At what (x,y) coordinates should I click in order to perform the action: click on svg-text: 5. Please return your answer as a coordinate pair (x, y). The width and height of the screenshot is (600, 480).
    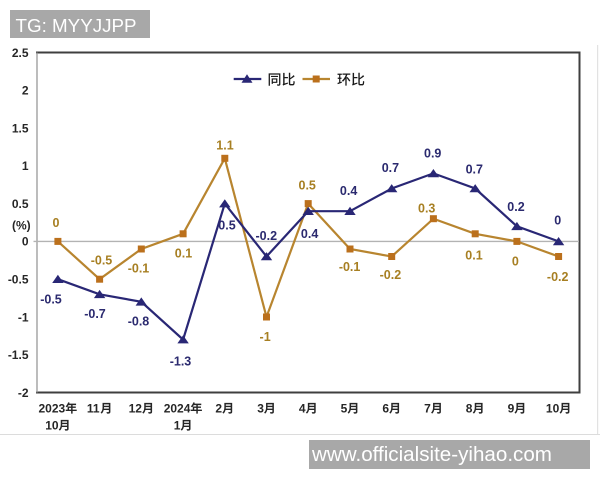
    Looking at the image, I should click on (344, 408).